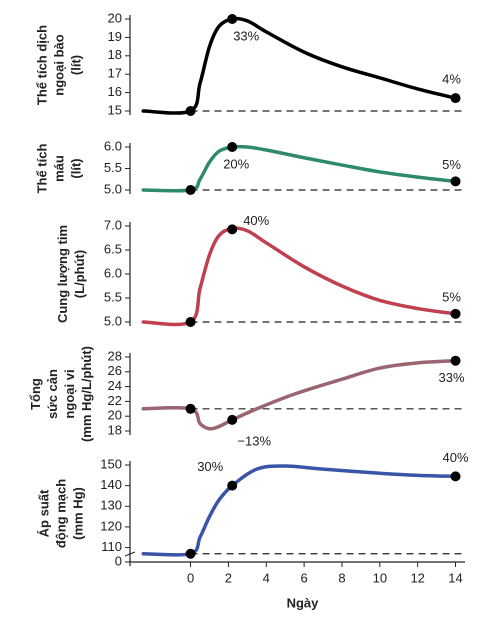  I want to click on x-tick-label: 2, so click(228, 577).